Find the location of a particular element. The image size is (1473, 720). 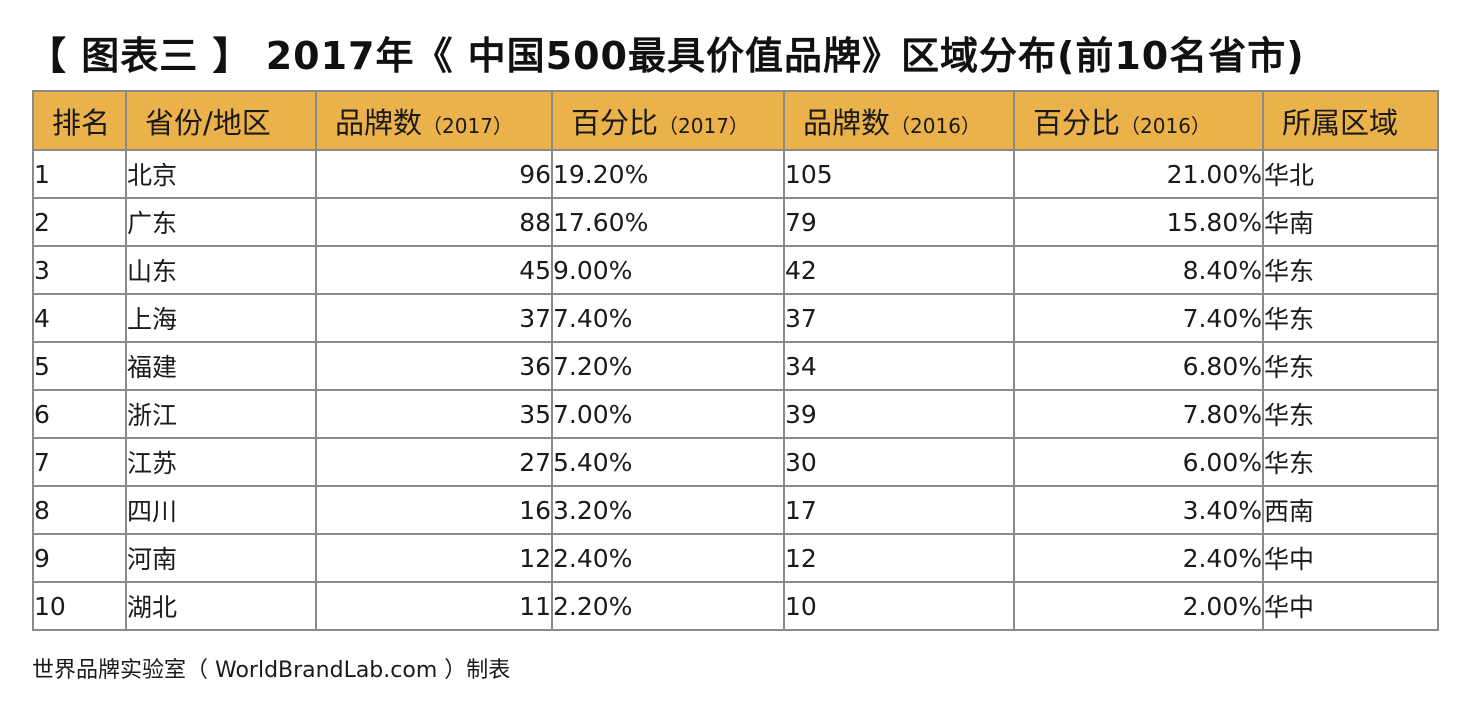

brands-2016-cell: 42 is located at coordinates (899, 270).